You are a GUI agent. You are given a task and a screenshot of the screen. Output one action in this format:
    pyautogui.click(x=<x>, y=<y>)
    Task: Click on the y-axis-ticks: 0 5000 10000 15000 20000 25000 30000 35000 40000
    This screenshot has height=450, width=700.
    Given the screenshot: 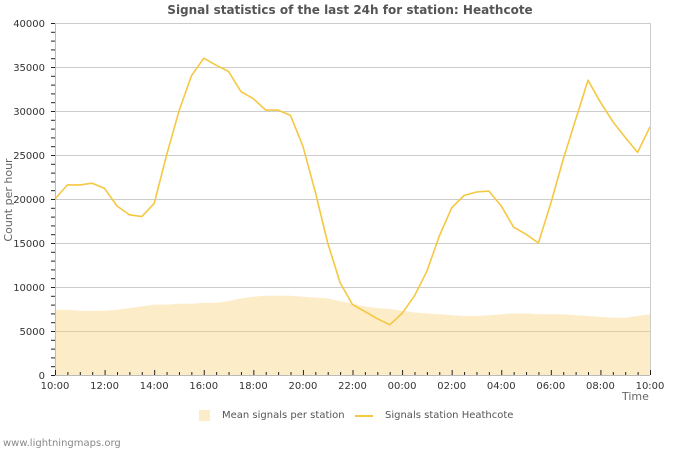 What is the action you would take?
    pyautogui.click(x=34, y=200)
    